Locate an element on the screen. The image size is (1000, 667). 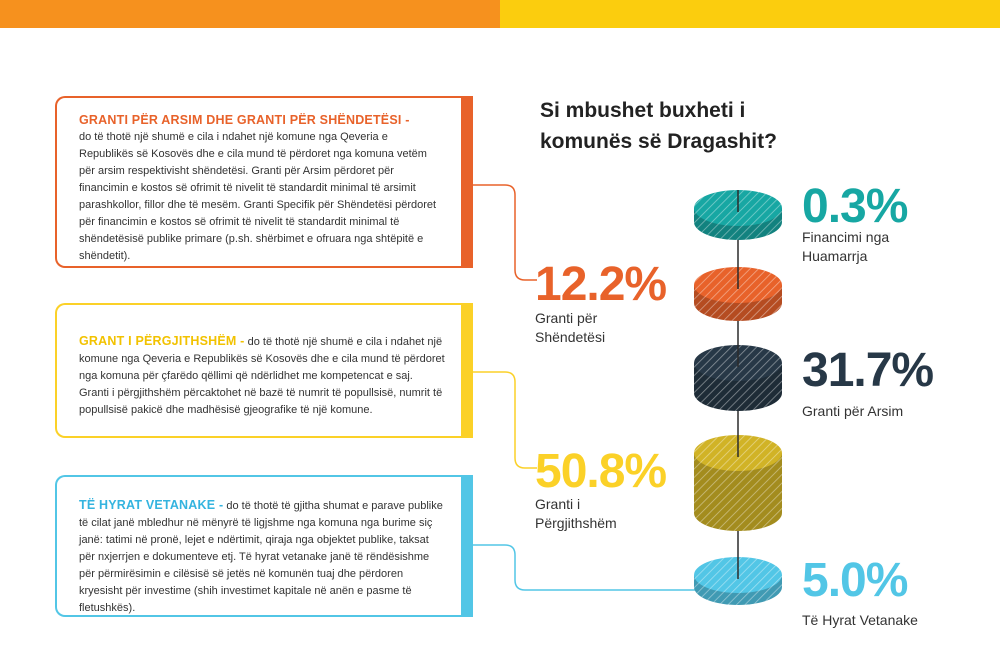
label-own-revenue: Të Hyrat Vetanake is located at coordinates (860, 620).